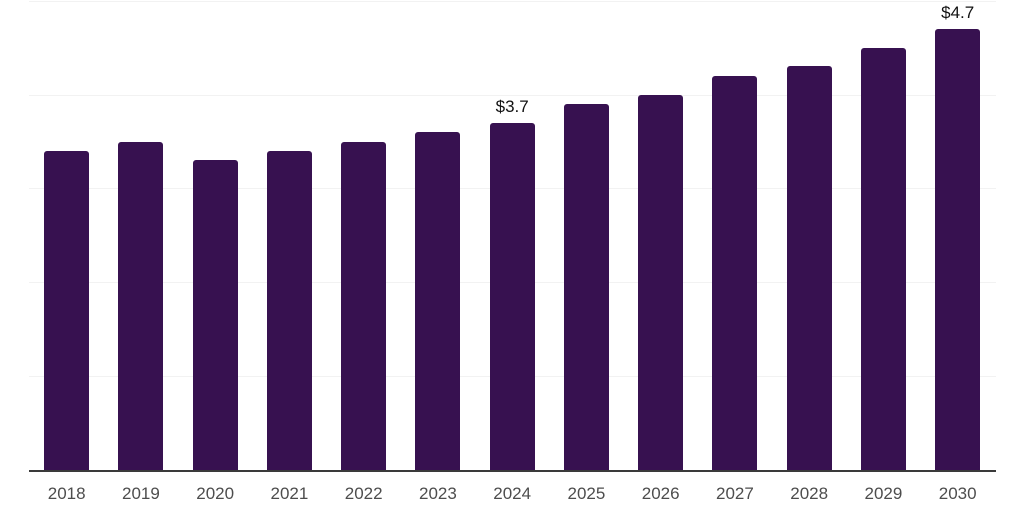 The height and width of the screenshot is (512, 1024). What do you see at coordinates (586, 287) in the screenshot?
I see `bar-2025` at bounding box center [586, 287].